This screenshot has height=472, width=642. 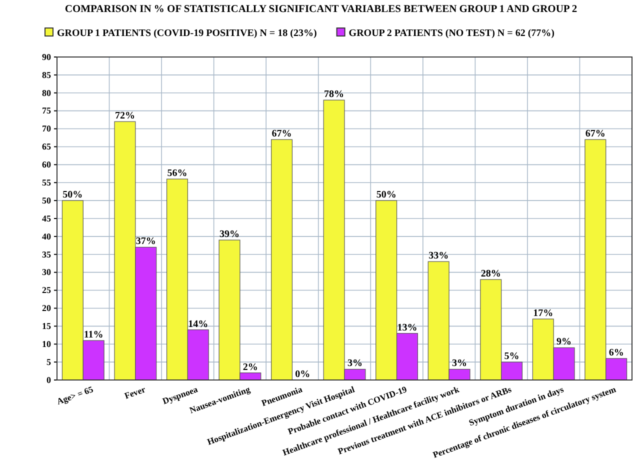 What do you see at coordinates (47, 326) in the screenshot?
I see `y-tick-label: 15` at bounding box center [47, 326].